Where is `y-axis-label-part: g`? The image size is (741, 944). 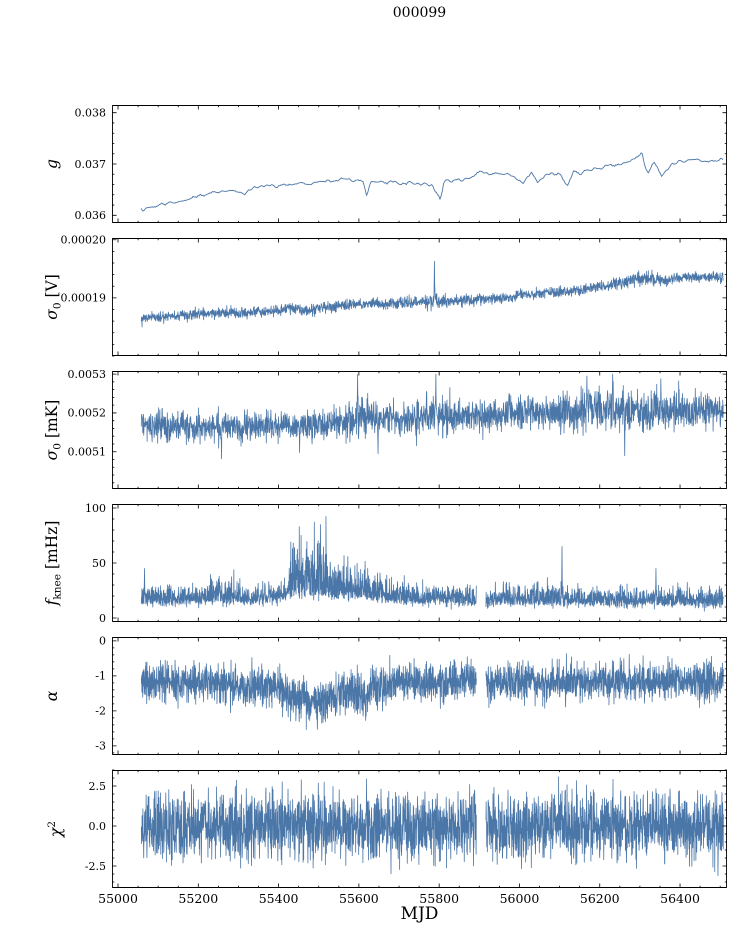
y-axis-label-part: g is located at coordinates (52, 164).